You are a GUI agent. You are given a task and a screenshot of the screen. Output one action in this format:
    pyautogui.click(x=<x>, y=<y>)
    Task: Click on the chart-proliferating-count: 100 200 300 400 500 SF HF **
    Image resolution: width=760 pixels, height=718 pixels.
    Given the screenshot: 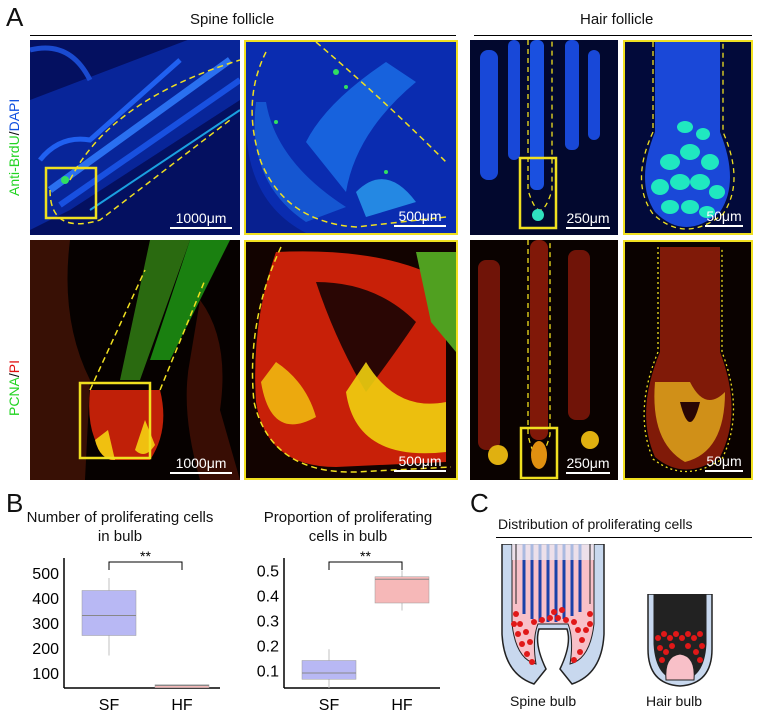 What is the action you would take?
    pyautogui.click(x=126, y=631)
    